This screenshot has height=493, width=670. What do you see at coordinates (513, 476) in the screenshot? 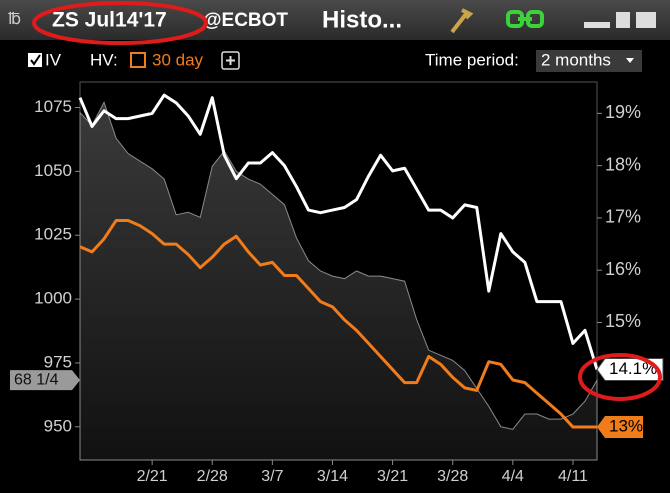
I see `x-tick-label: 4/4` at bounding box center [513, 476].